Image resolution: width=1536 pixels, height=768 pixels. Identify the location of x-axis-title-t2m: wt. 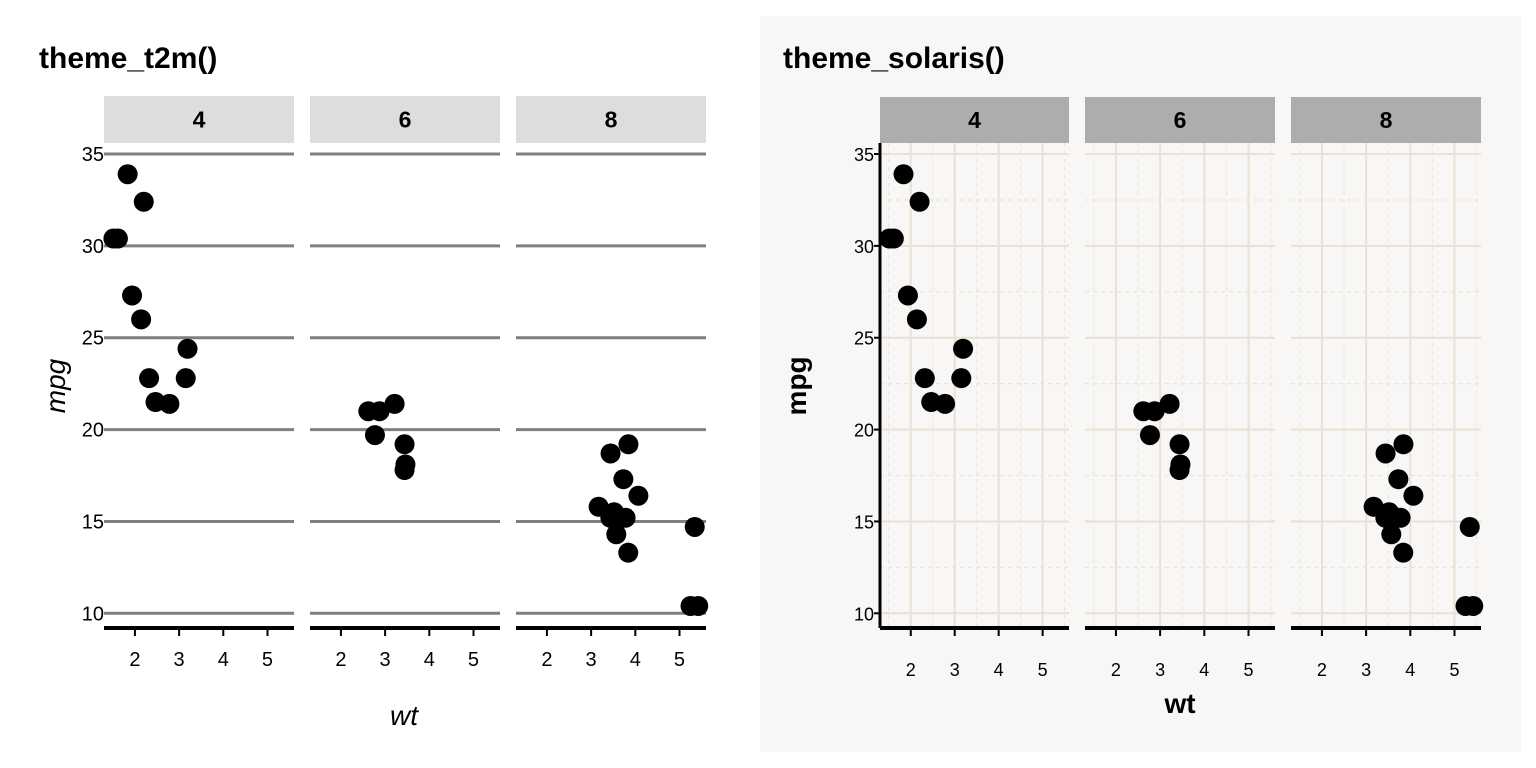
(404, 715).